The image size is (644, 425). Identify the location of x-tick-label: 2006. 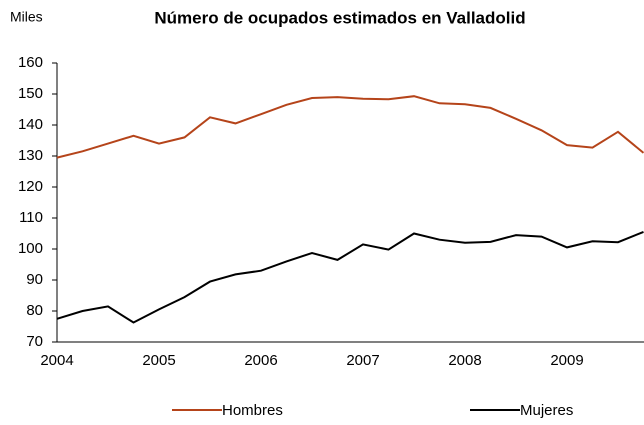
(260, 360).